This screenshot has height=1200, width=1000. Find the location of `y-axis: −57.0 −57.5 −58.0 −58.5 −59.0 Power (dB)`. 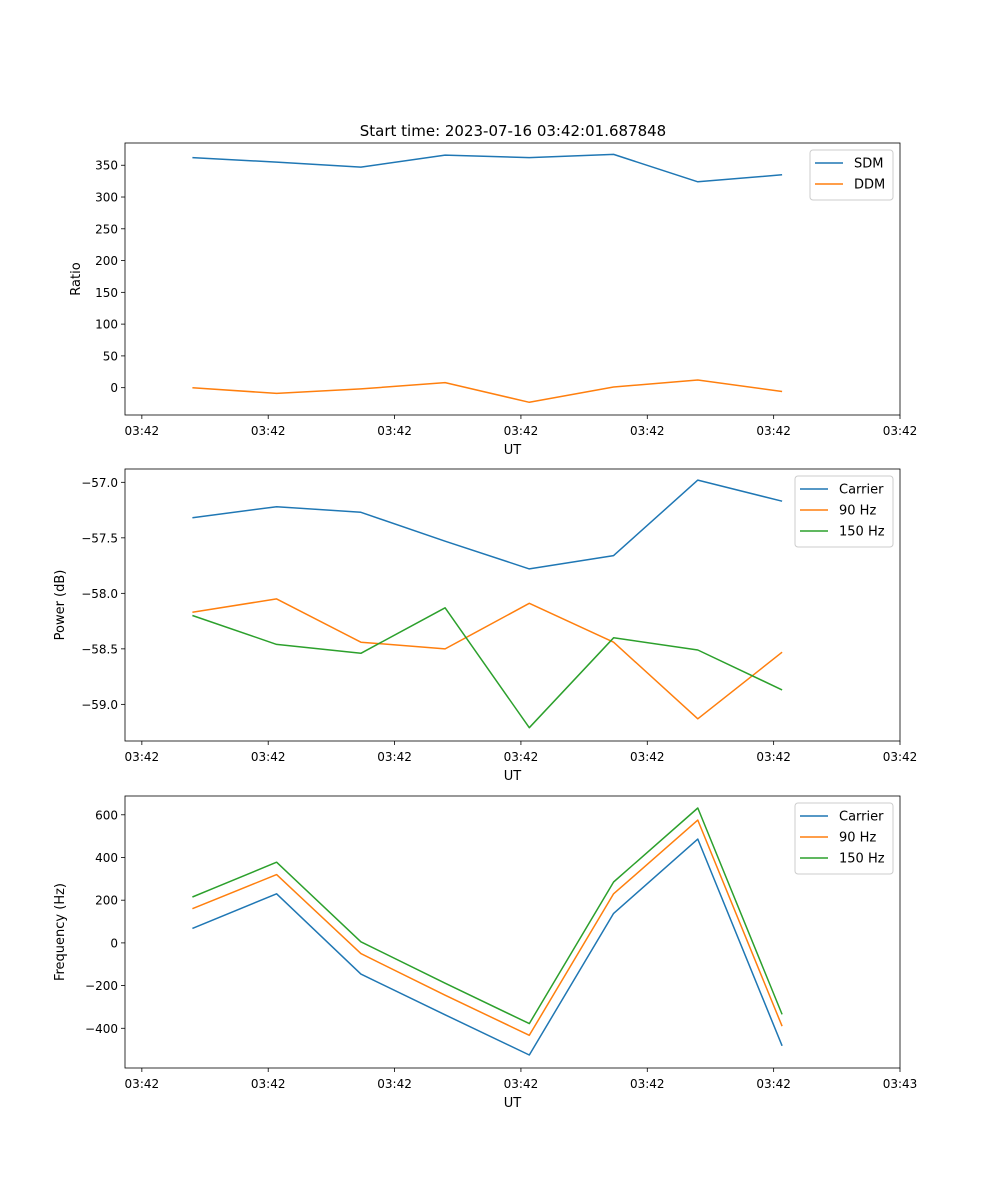

y-axis: −57.0 −57.5 −58.0 −58.5 −59.0 Power (dB) is located at coordinates (89, 594).